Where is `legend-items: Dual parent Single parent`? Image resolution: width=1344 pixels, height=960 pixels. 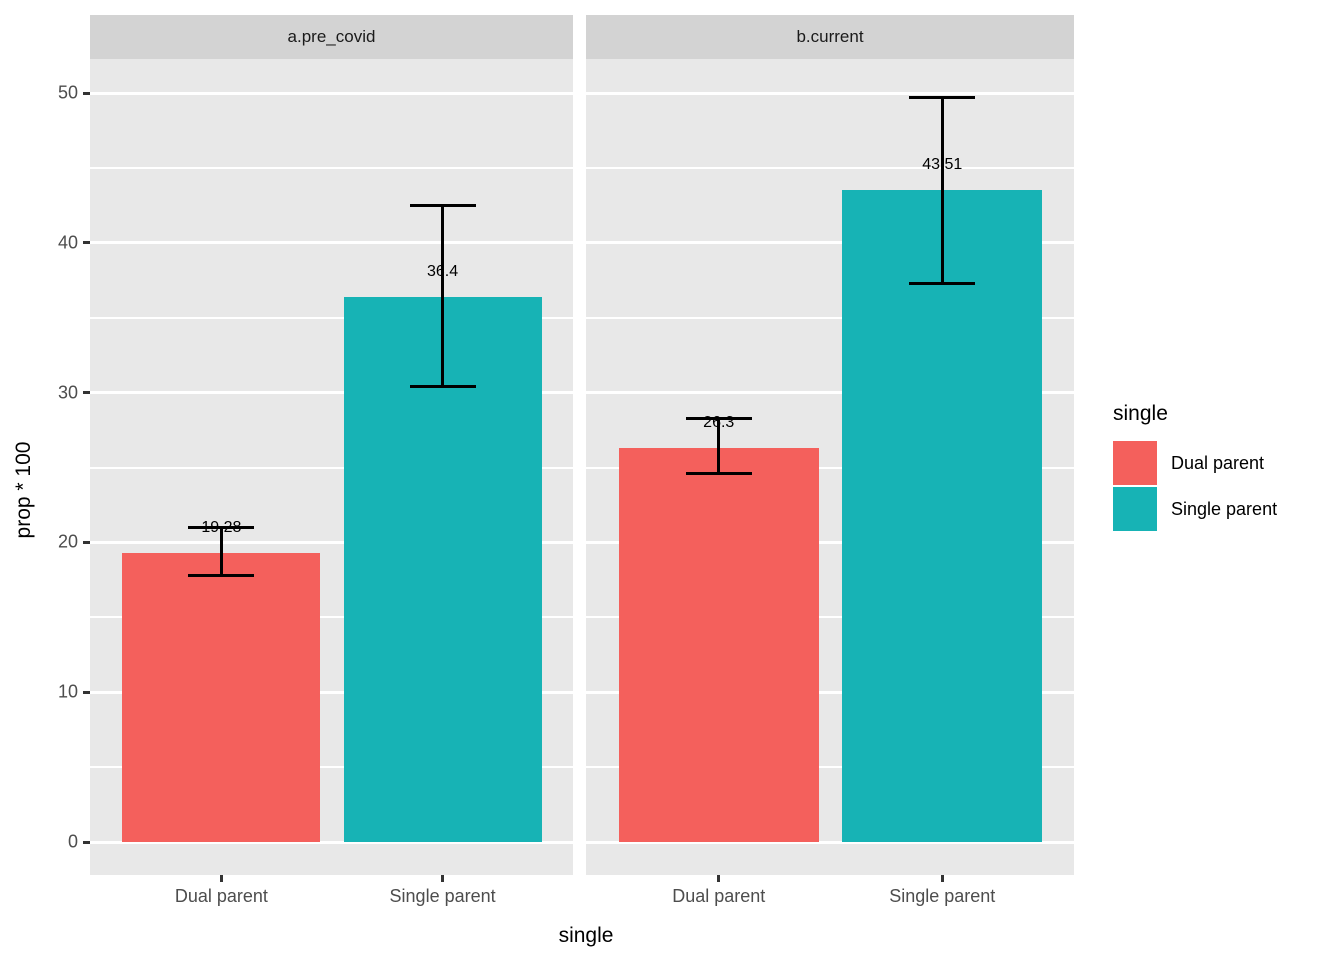
legend-items: Dual parent Single parent is located at coordinates (1195, 486).